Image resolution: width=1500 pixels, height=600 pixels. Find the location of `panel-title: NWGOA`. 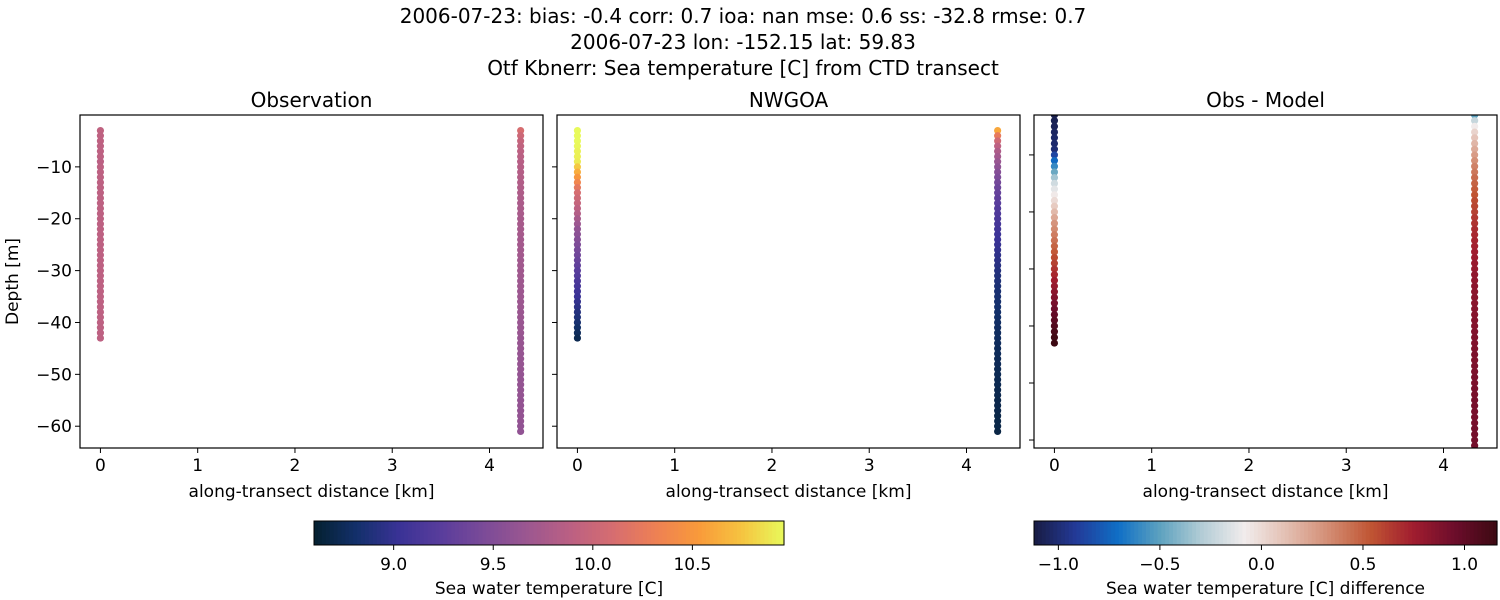

panel-title: NWGOA is located at coordinates (789, 100).